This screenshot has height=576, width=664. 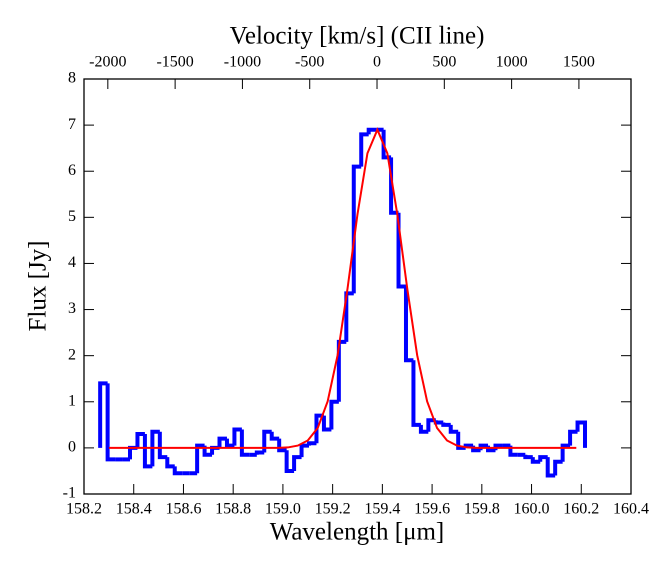 What do you see at coordinates (233, 509) in the screenshot?
I see `x-tick-label: 158.8` at bounding box center [233, 509].